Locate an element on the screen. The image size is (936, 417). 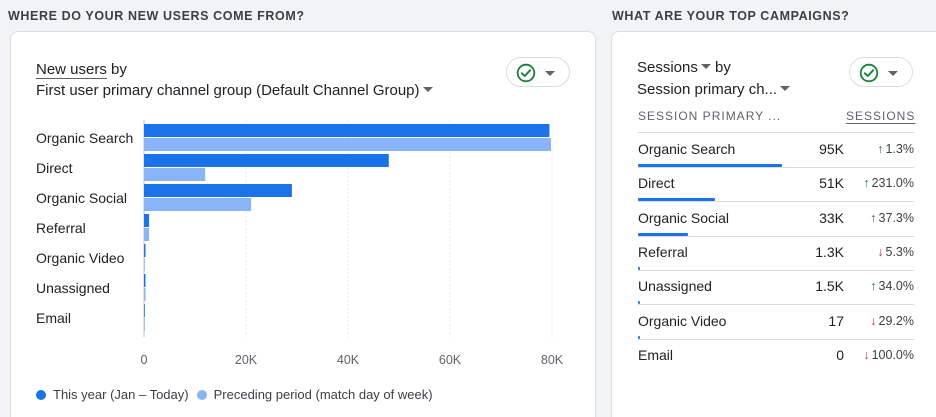
table-row: Organic Social 33K ↑ 37.3% is located at coordinates (776, 219).